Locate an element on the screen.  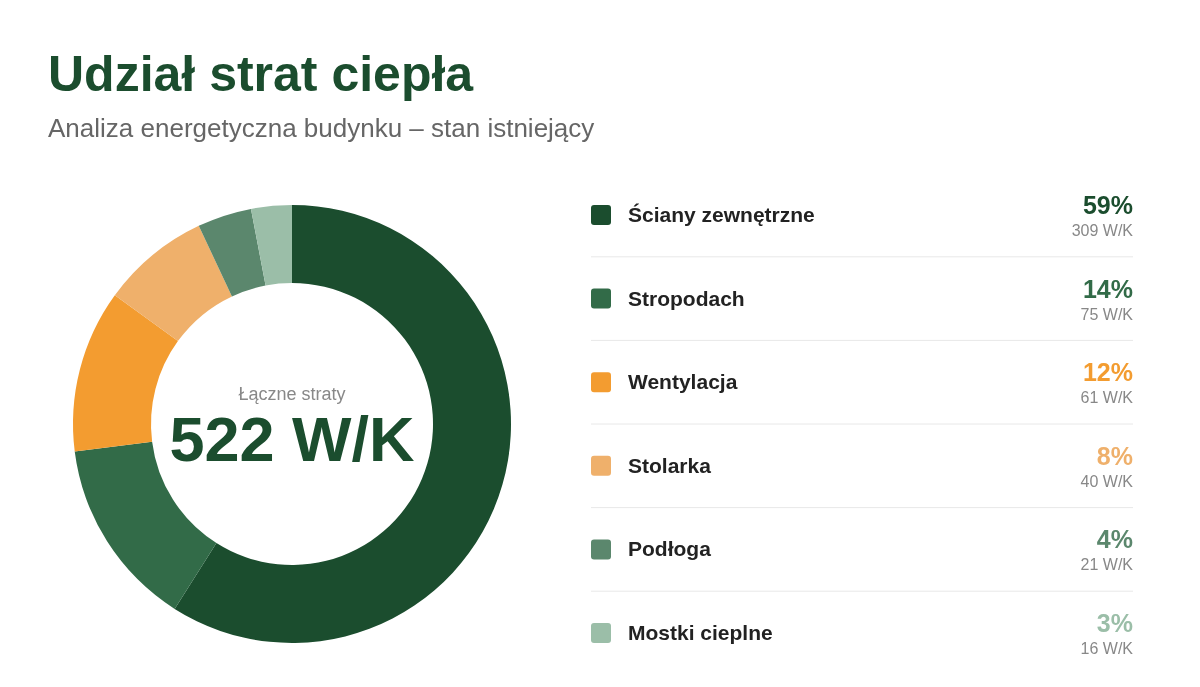
legend-label: Ściany zewnętrzne is located at coordinates (721, 214).